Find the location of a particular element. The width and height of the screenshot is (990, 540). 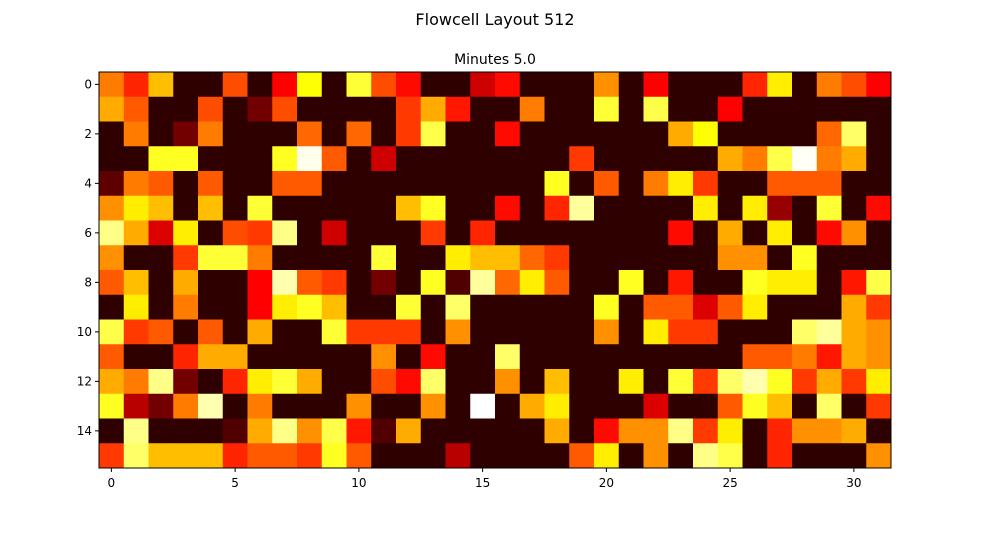

x-tick-label: 0 is located at coordinates (112, 483).